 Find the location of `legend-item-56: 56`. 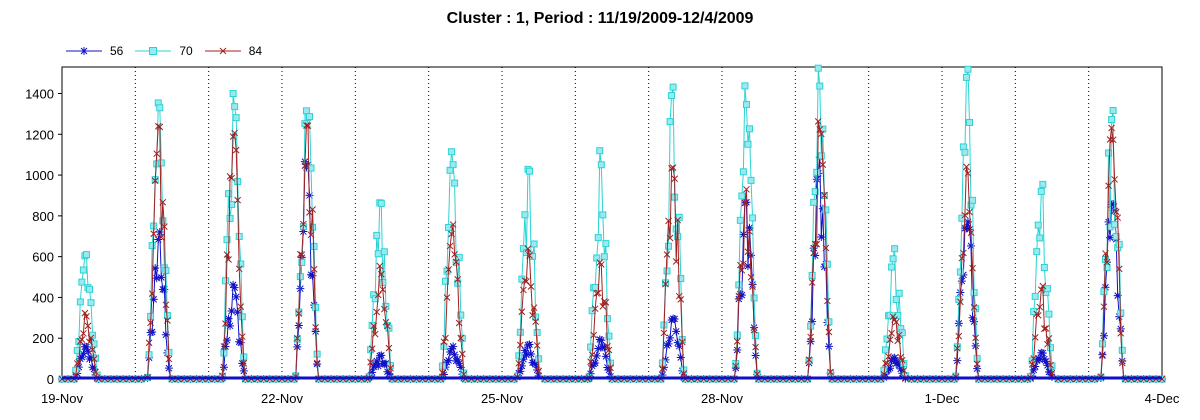

legend-item-56: 56 is located at coordinates (93, 51).